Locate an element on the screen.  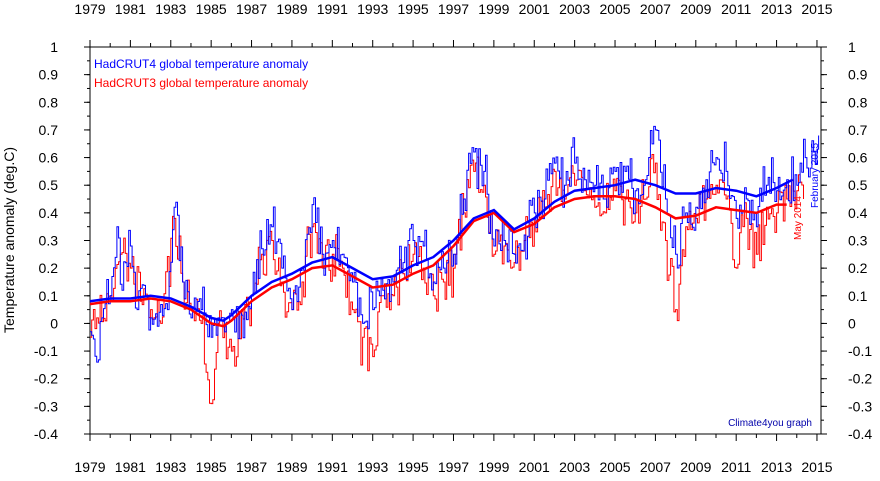
series-end-label-hadcrut3: May 2014 is located at coordinates (798, 218).